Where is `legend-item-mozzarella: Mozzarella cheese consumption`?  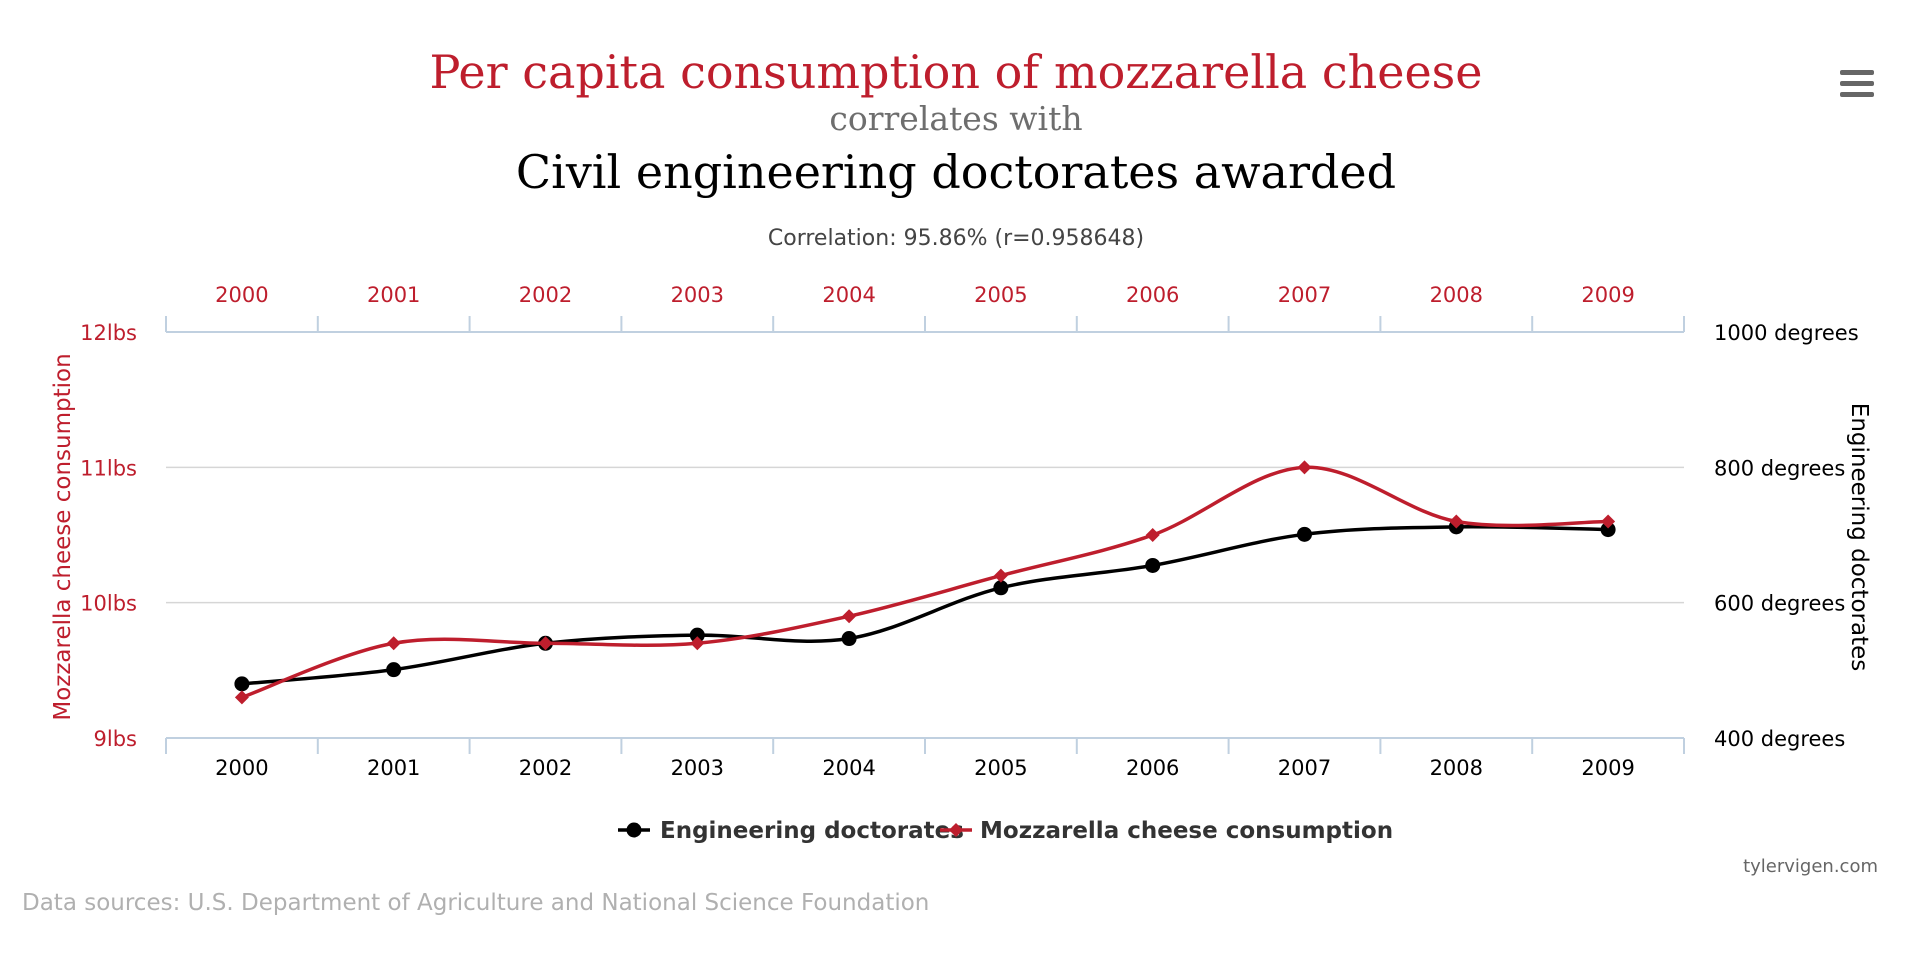
legend-item-mozzarella: Mozzarella cheese consumption is located at coordinates (1166, 831).